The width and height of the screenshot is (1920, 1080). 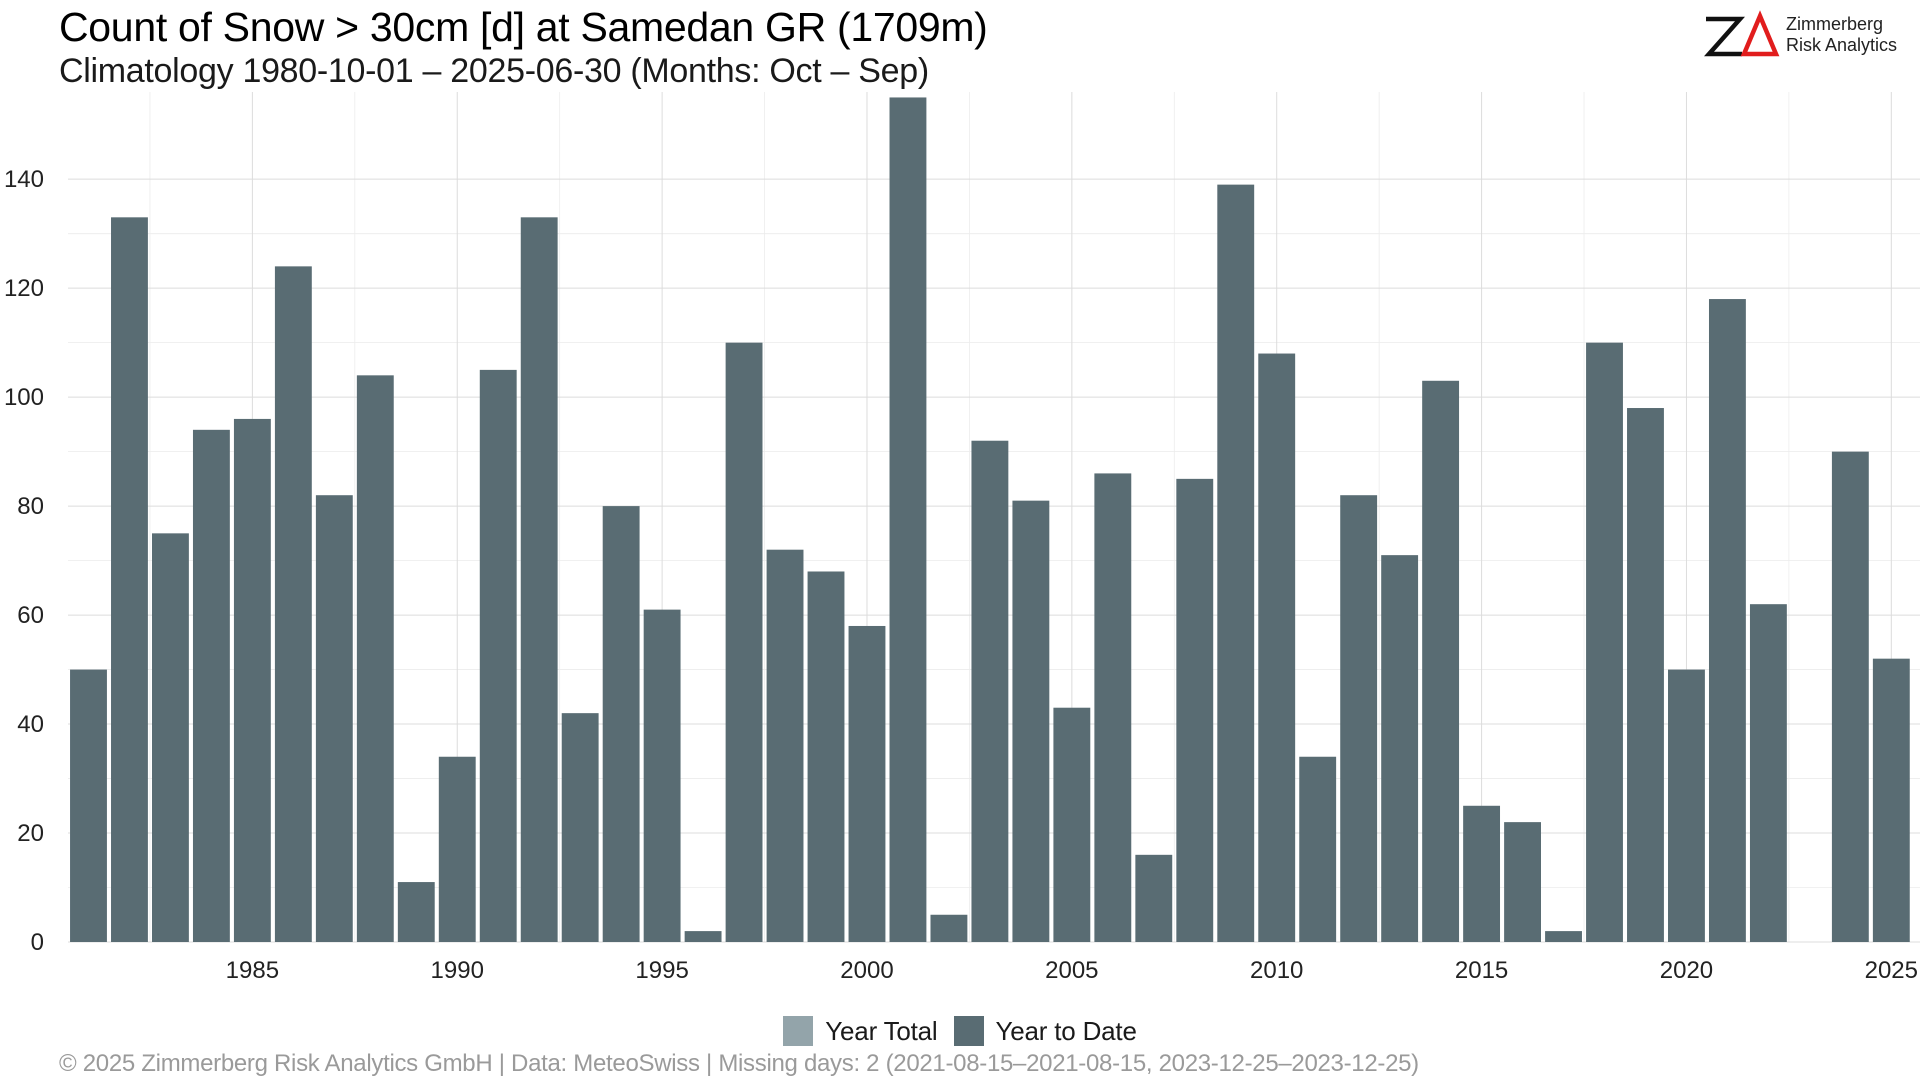 I want to click on y-tick-label: 100, so click(x=24, y=397).